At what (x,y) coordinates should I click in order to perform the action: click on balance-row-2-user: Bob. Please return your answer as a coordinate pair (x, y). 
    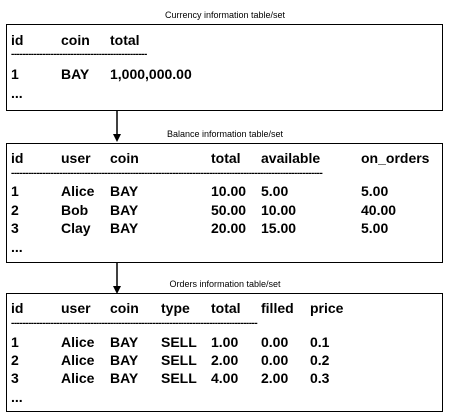
    Looking at the image, I should click on (75, 210).